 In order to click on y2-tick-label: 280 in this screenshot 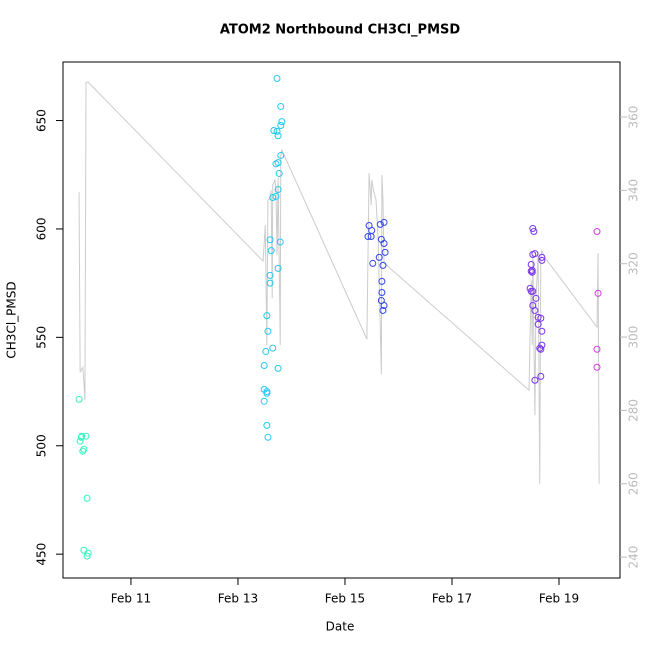, I will do `click(634, 410)`.